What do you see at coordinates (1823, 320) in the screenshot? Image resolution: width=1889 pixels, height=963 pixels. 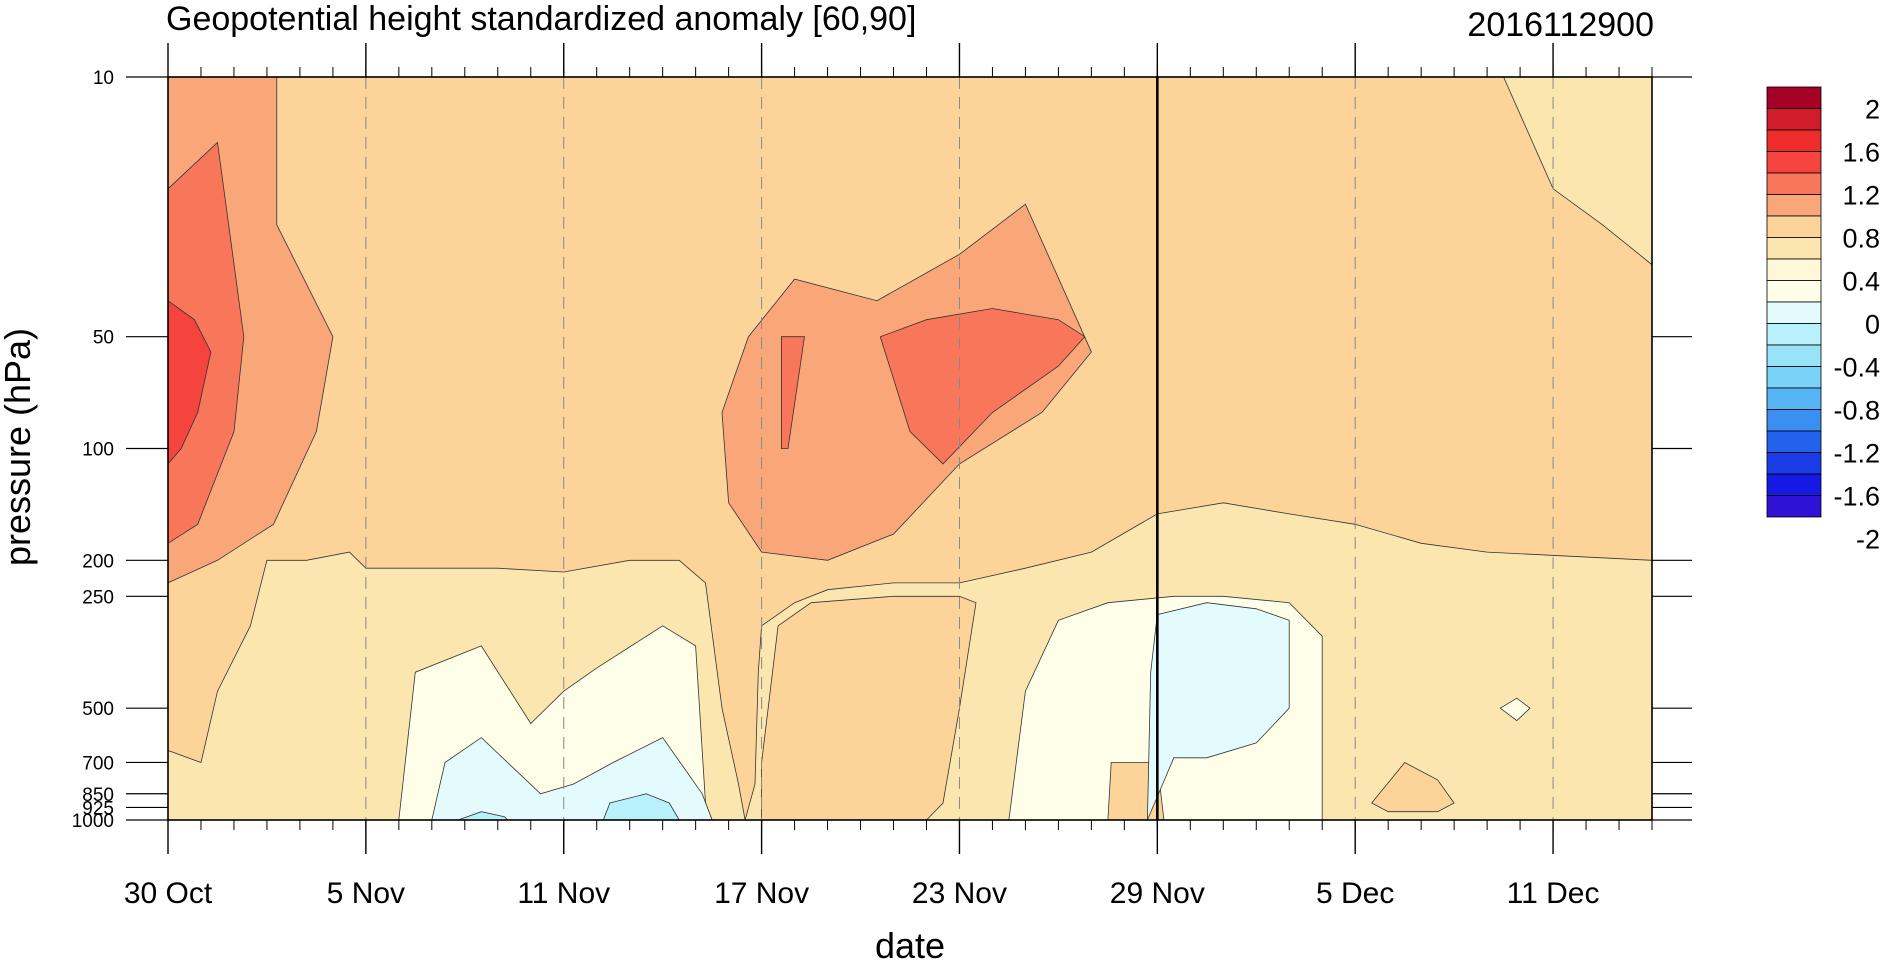 I see `colorbar: 2 1.6 1.2 0.8 0.4 0 -0.4 -0.8 -1.2 -1.6 -2` at bounding box center [1823, 320].